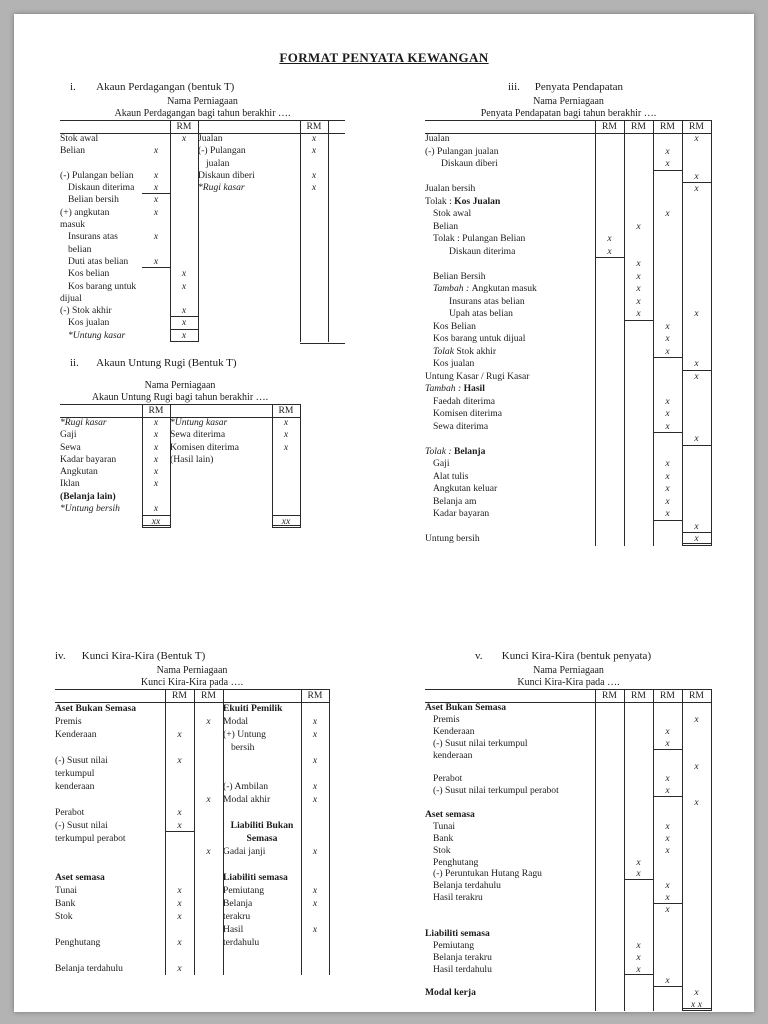 The height and width of the screenshot is (1024, 768). What do you see at coordinates (205, 447) in the screenshot?
I see `row-label: Komisen diterima` at bounding box center [205, 447].